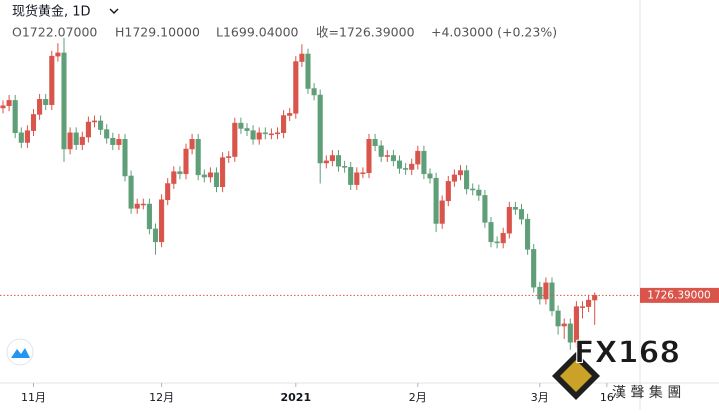 Image resolution: width=719 pixels, height=414 pixels. Describe the element at coordinates (627, 353) in the screenshot. I see `watermark-logo: FX168` at that location.